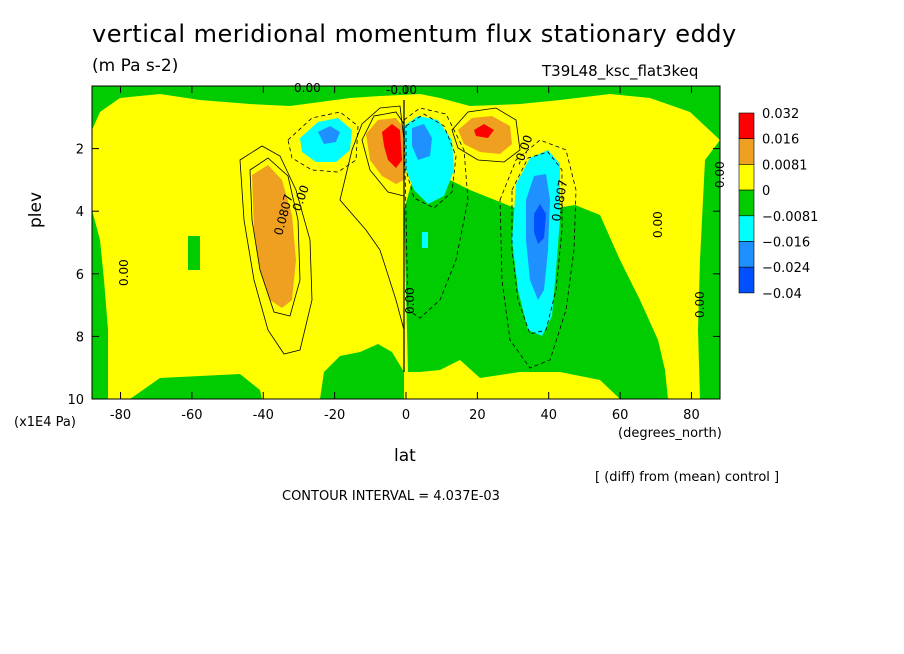 This screenshot has height=654, width=904. What do you see at coordinates (334, 415) in the screenshot?
I see `x-tick-label: -20` at bounding box center [334, 415].